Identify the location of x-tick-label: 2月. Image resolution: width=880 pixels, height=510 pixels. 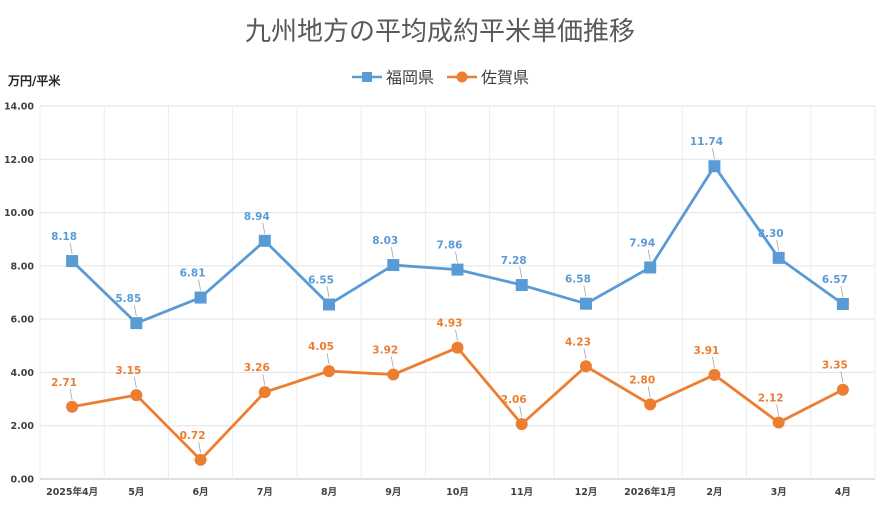
(714, 492).